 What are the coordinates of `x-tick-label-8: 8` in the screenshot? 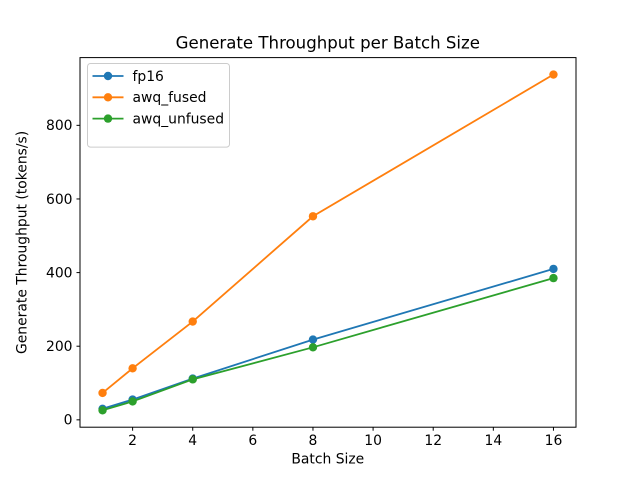 It's located at (313, 441).